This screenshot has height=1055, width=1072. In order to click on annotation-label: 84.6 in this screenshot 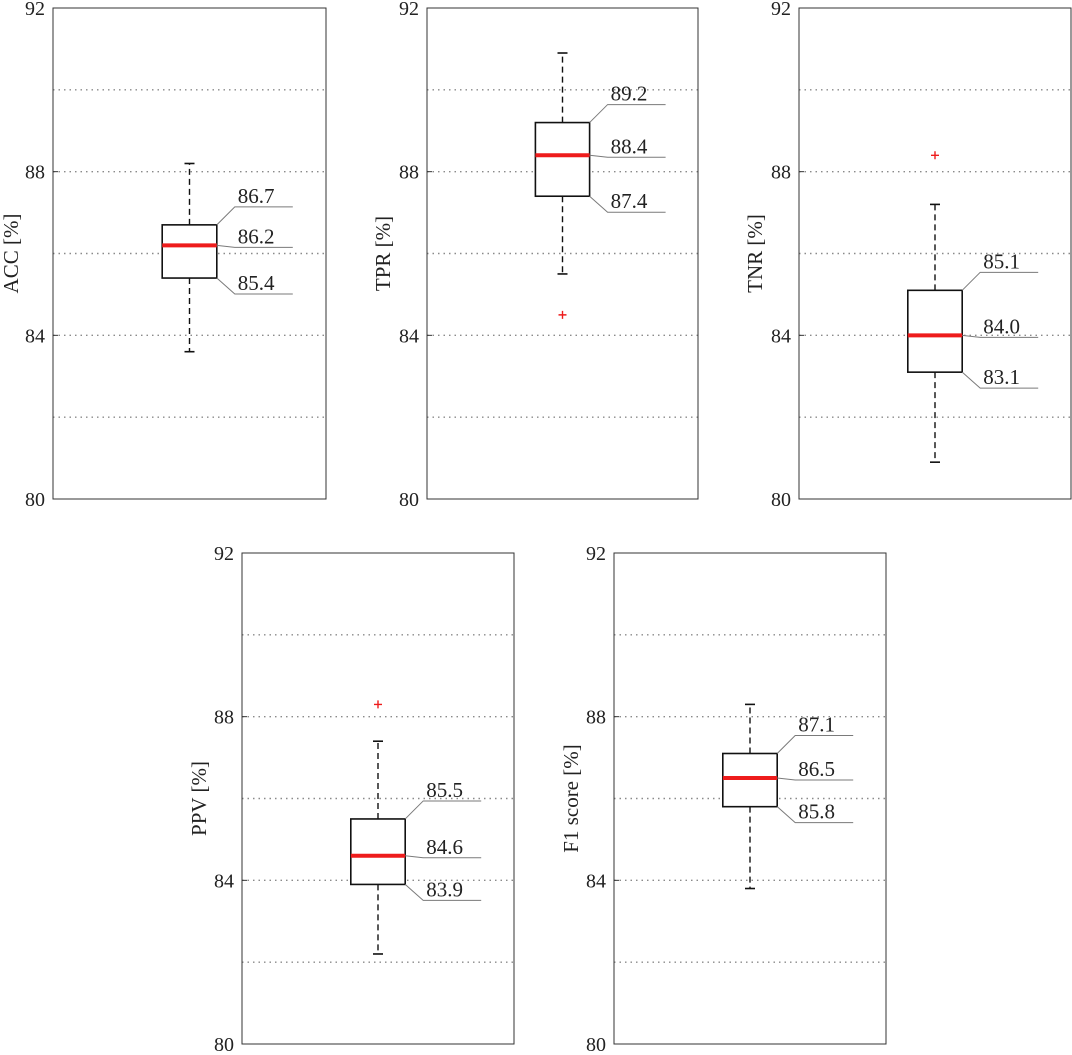, I will do `click(444, 847)`.